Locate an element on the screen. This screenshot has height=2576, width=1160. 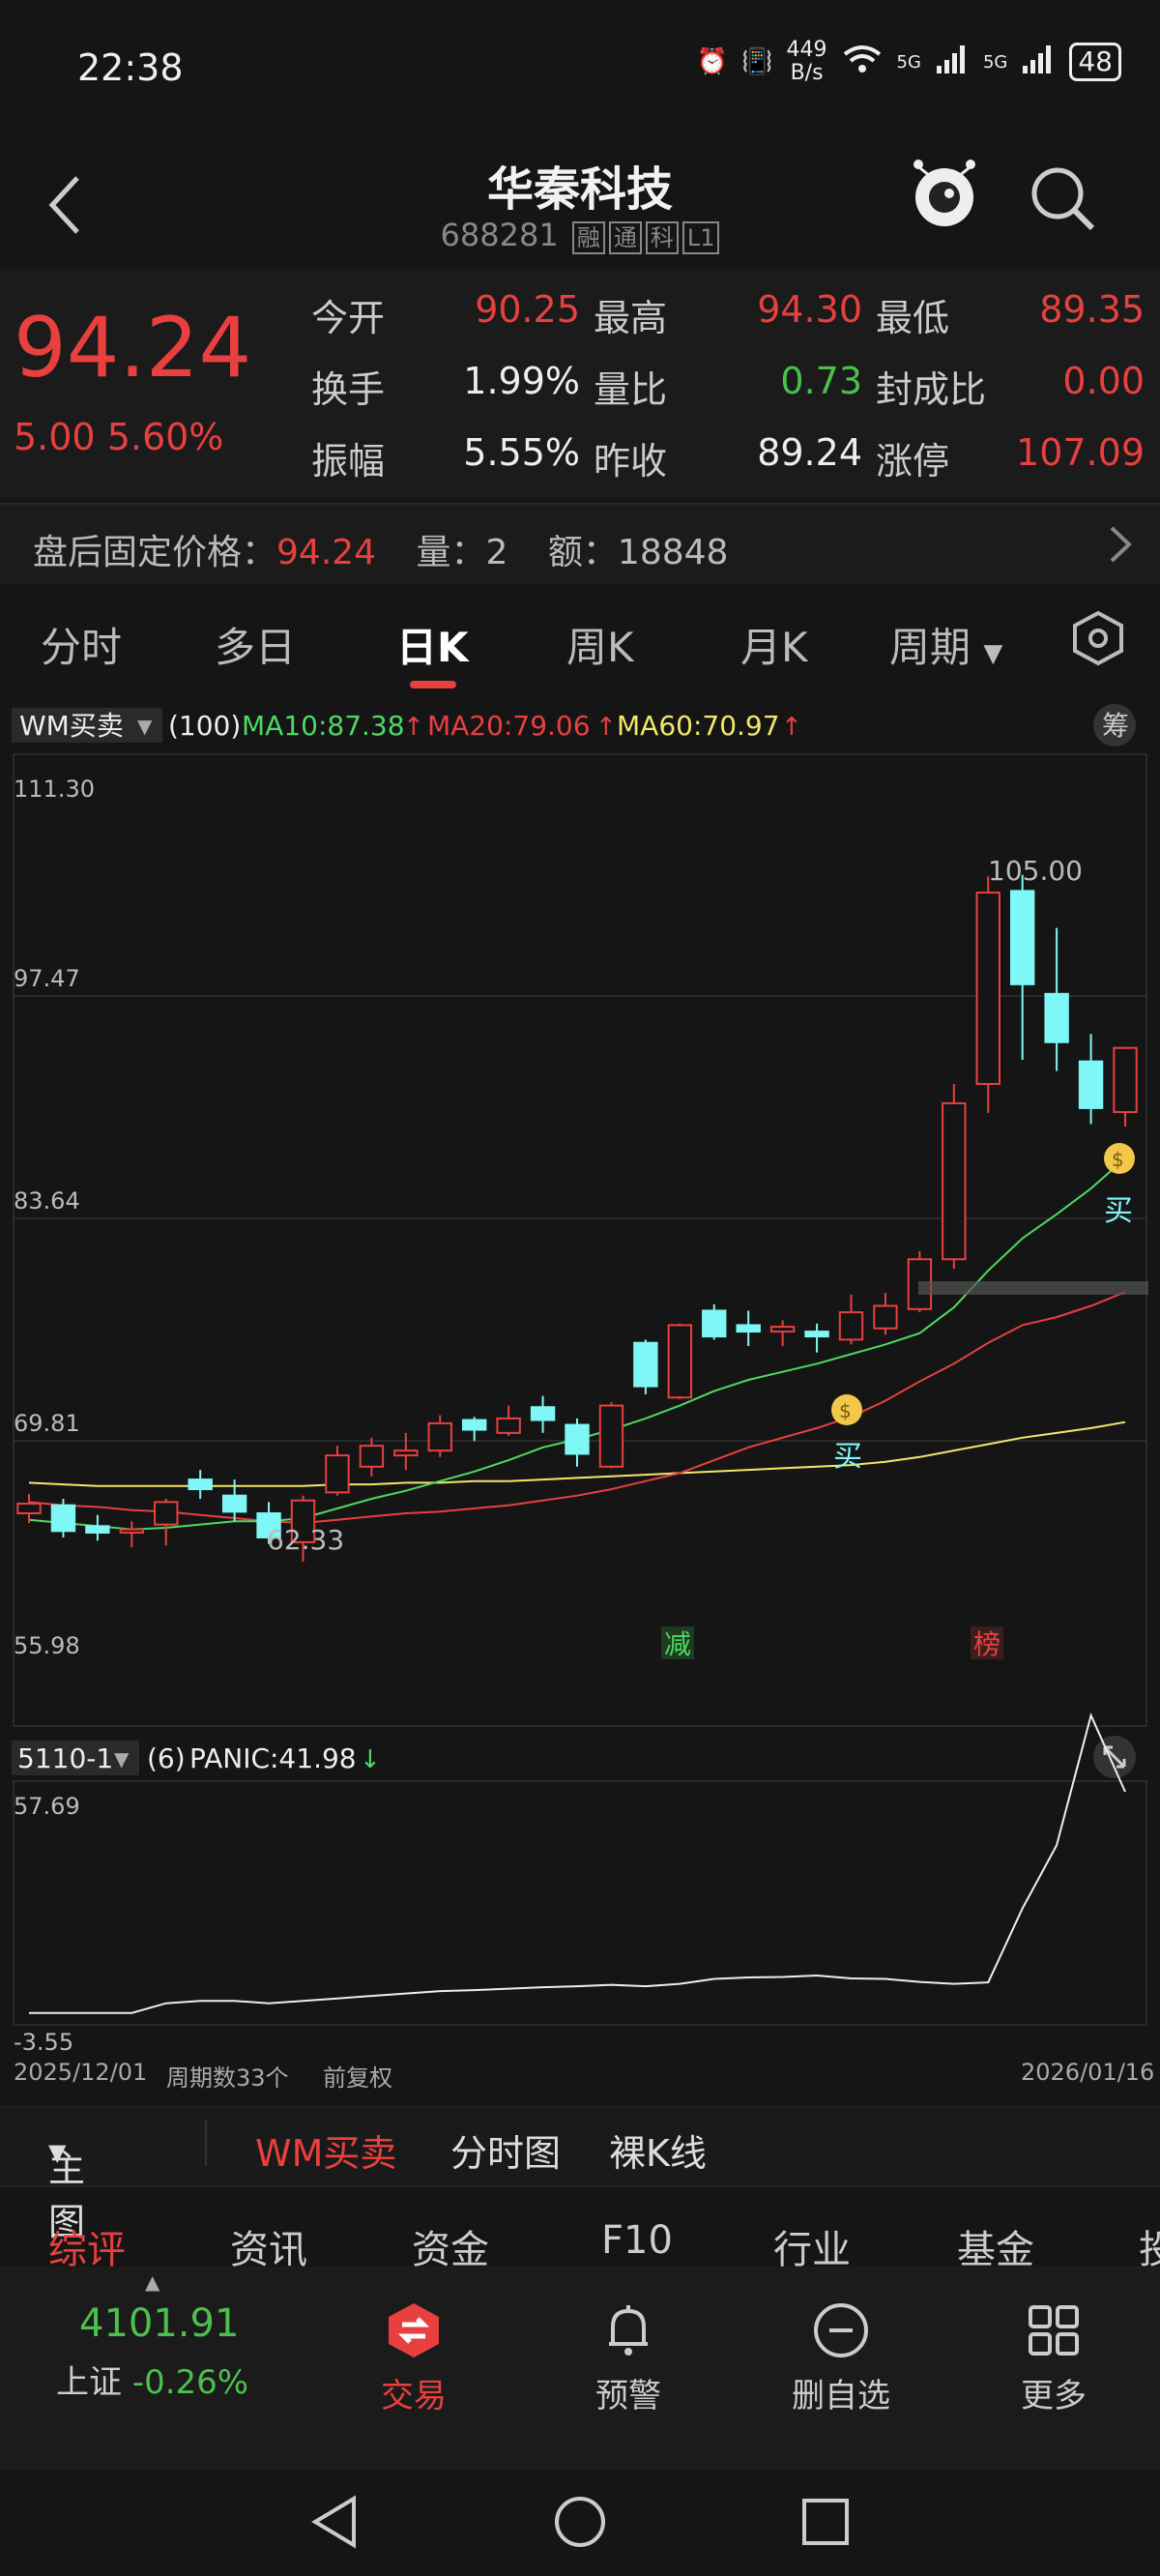
nav-alert: 预警 is located at coordinates (628, 2358).